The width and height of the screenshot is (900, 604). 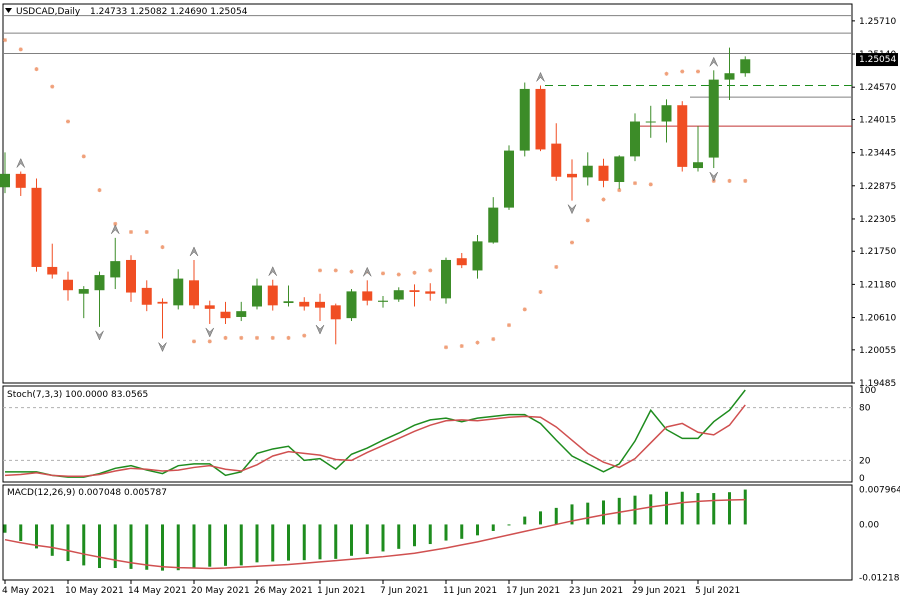 I want to click on price-tick-label: 1.20055, so click(x=877, y=351).